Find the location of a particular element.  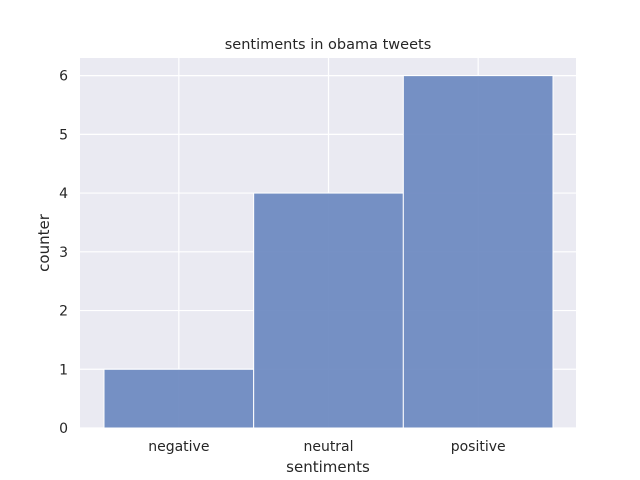

y-tick-label: 3 is located at coordinates (63, 253).